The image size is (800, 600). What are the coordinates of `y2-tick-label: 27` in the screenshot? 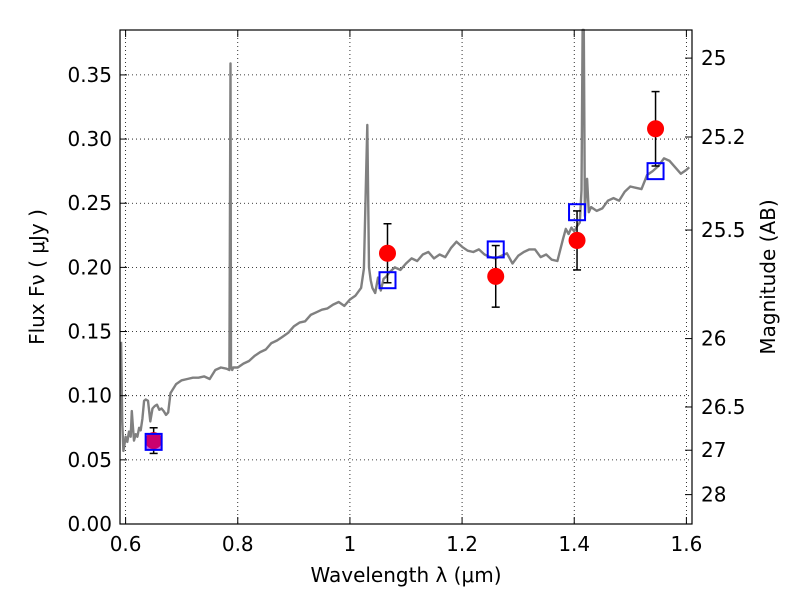 It's located at (713, 450).